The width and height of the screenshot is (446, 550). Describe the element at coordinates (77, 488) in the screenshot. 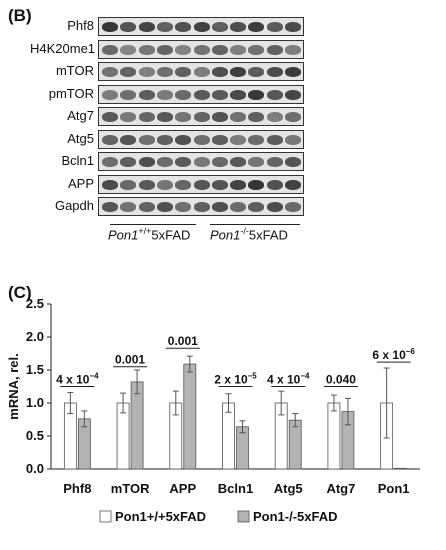

I see `x-tick-label: Phf8` at that location.